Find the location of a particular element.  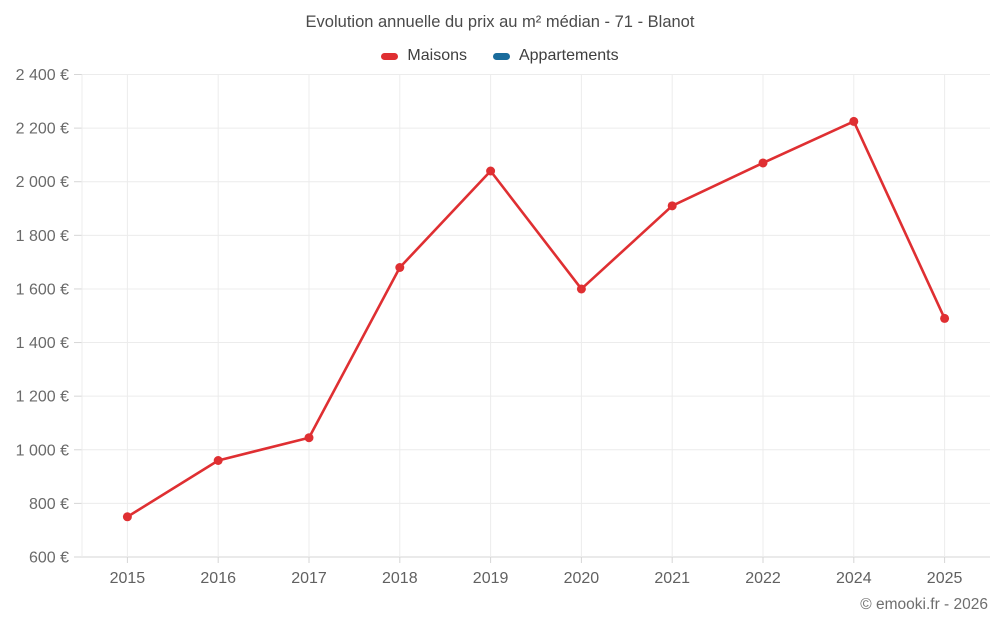

legend-swatch-maisons-icon is located at coordinates (390, 56).